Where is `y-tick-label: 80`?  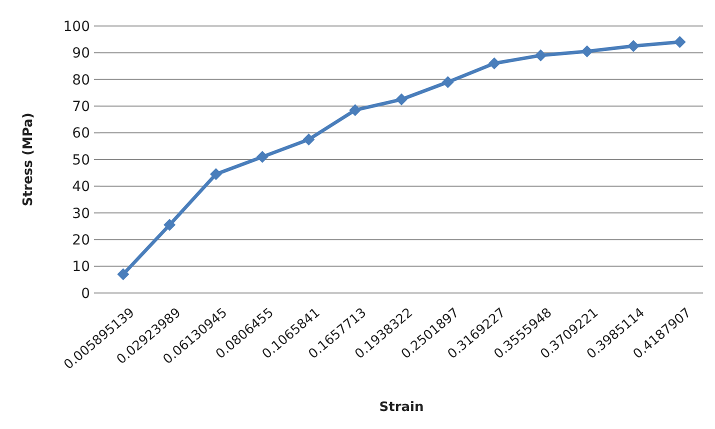
y-tick-label: 80 is located at coordinates (81, 80).